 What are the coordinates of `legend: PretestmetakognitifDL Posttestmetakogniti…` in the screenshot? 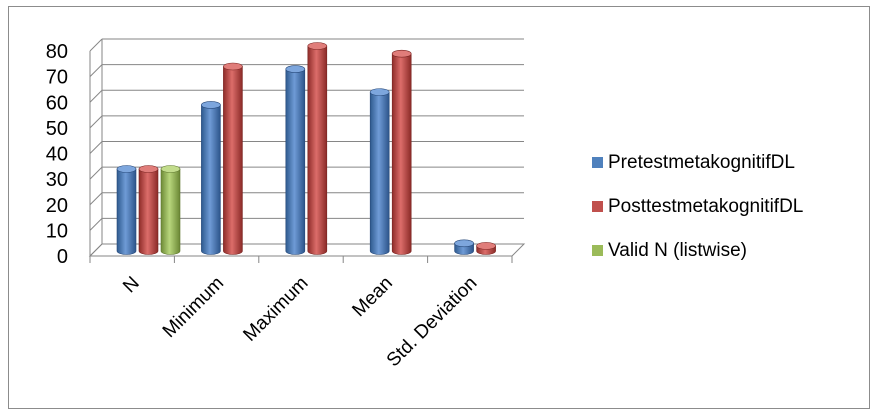 It's located at (697, 206).